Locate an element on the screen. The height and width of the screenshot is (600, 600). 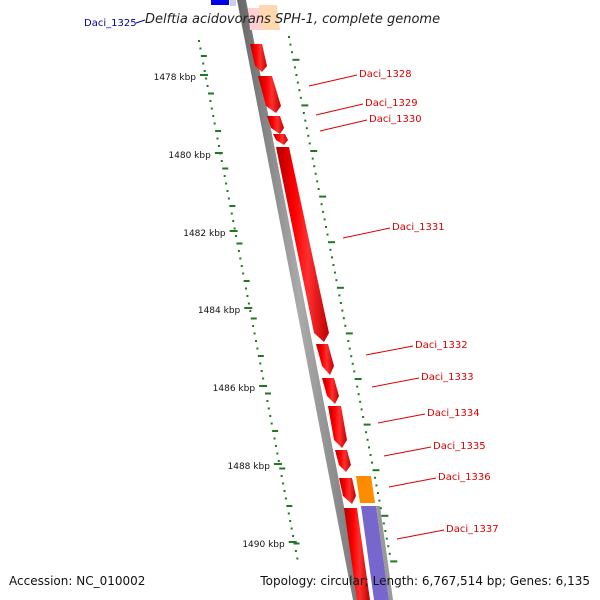
gene-daci-1330b-shape is located at coordinates (280, 139).